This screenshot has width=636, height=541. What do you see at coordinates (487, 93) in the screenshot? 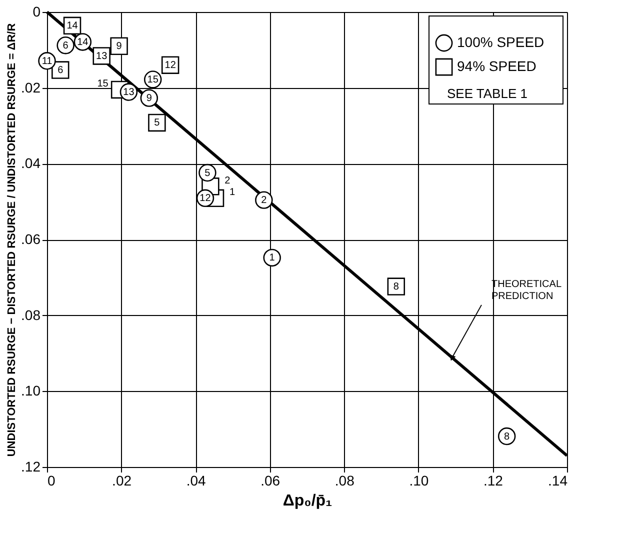
I see `annotation: SEE TABLE 1` at bounding box center [487, 93].